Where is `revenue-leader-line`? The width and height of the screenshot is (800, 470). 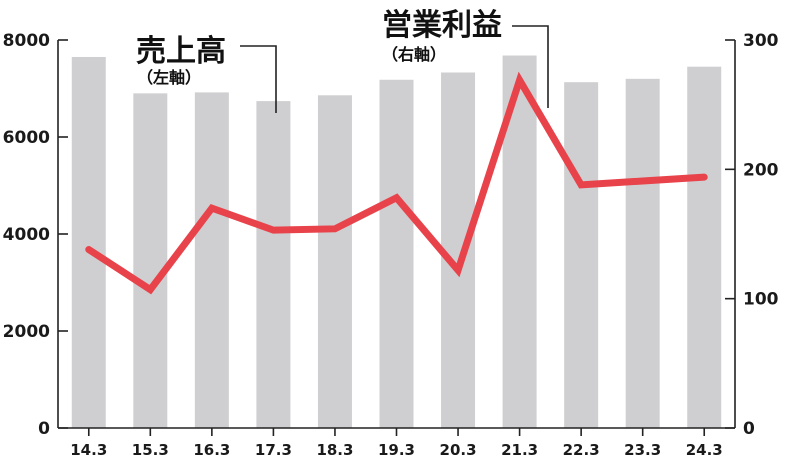 revenue-leader-line is located at coordinates (258, 79).